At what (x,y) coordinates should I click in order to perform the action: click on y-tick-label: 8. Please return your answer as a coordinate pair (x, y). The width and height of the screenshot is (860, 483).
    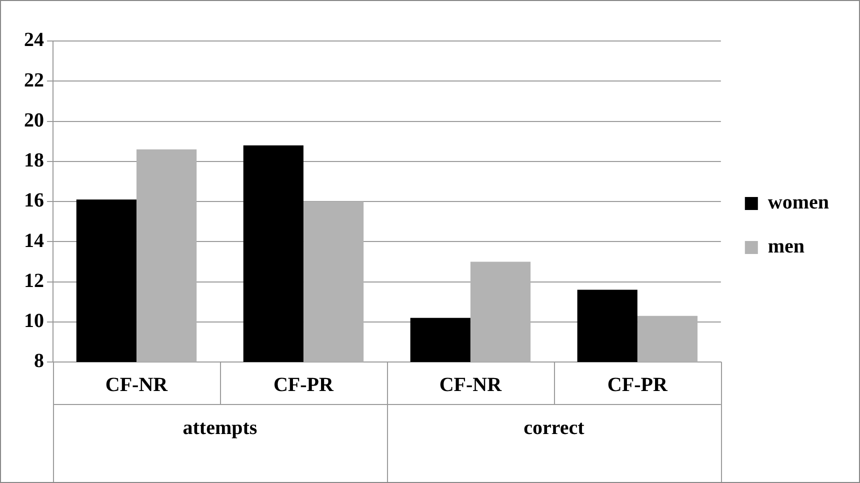
    Looking at the image, I should click on (39, 361).